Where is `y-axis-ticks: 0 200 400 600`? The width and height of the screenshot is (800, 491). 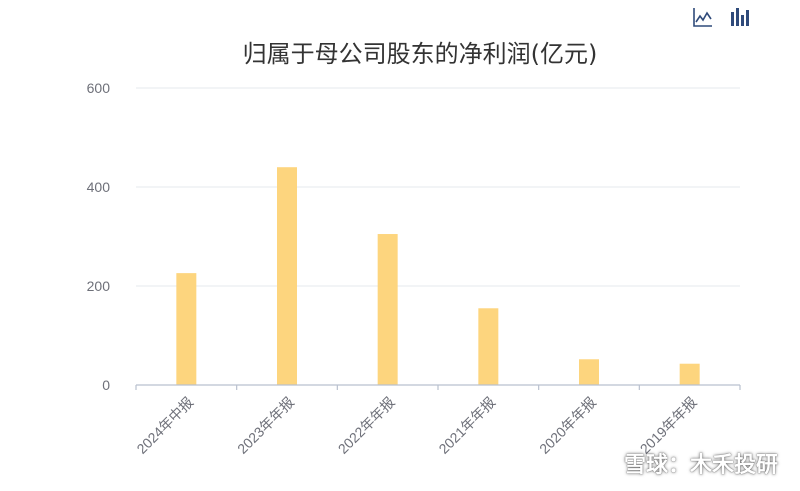 y-axis-ticks: 0 200 400 600 is located at coordinates (99, 236).